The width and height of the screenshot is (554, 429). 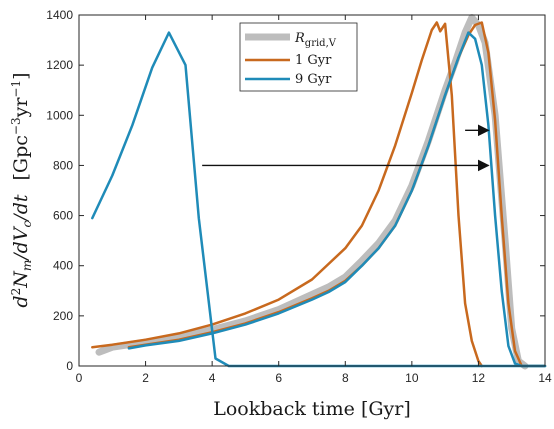 I want to click on x-tick-label: 0, so click(x=79, y=378).